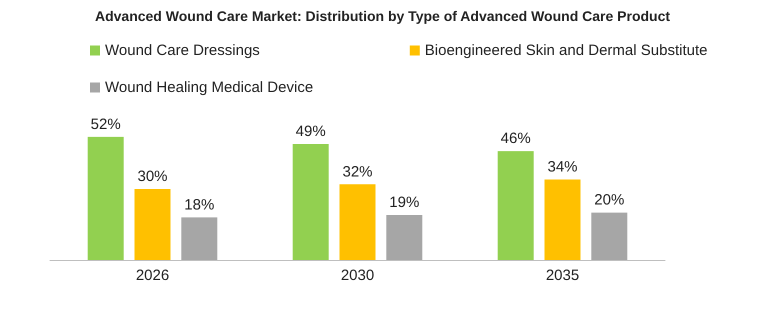 The width and height of the screenshot is (765, 325). I want to click on data-label: 18%, so click(199, 205).